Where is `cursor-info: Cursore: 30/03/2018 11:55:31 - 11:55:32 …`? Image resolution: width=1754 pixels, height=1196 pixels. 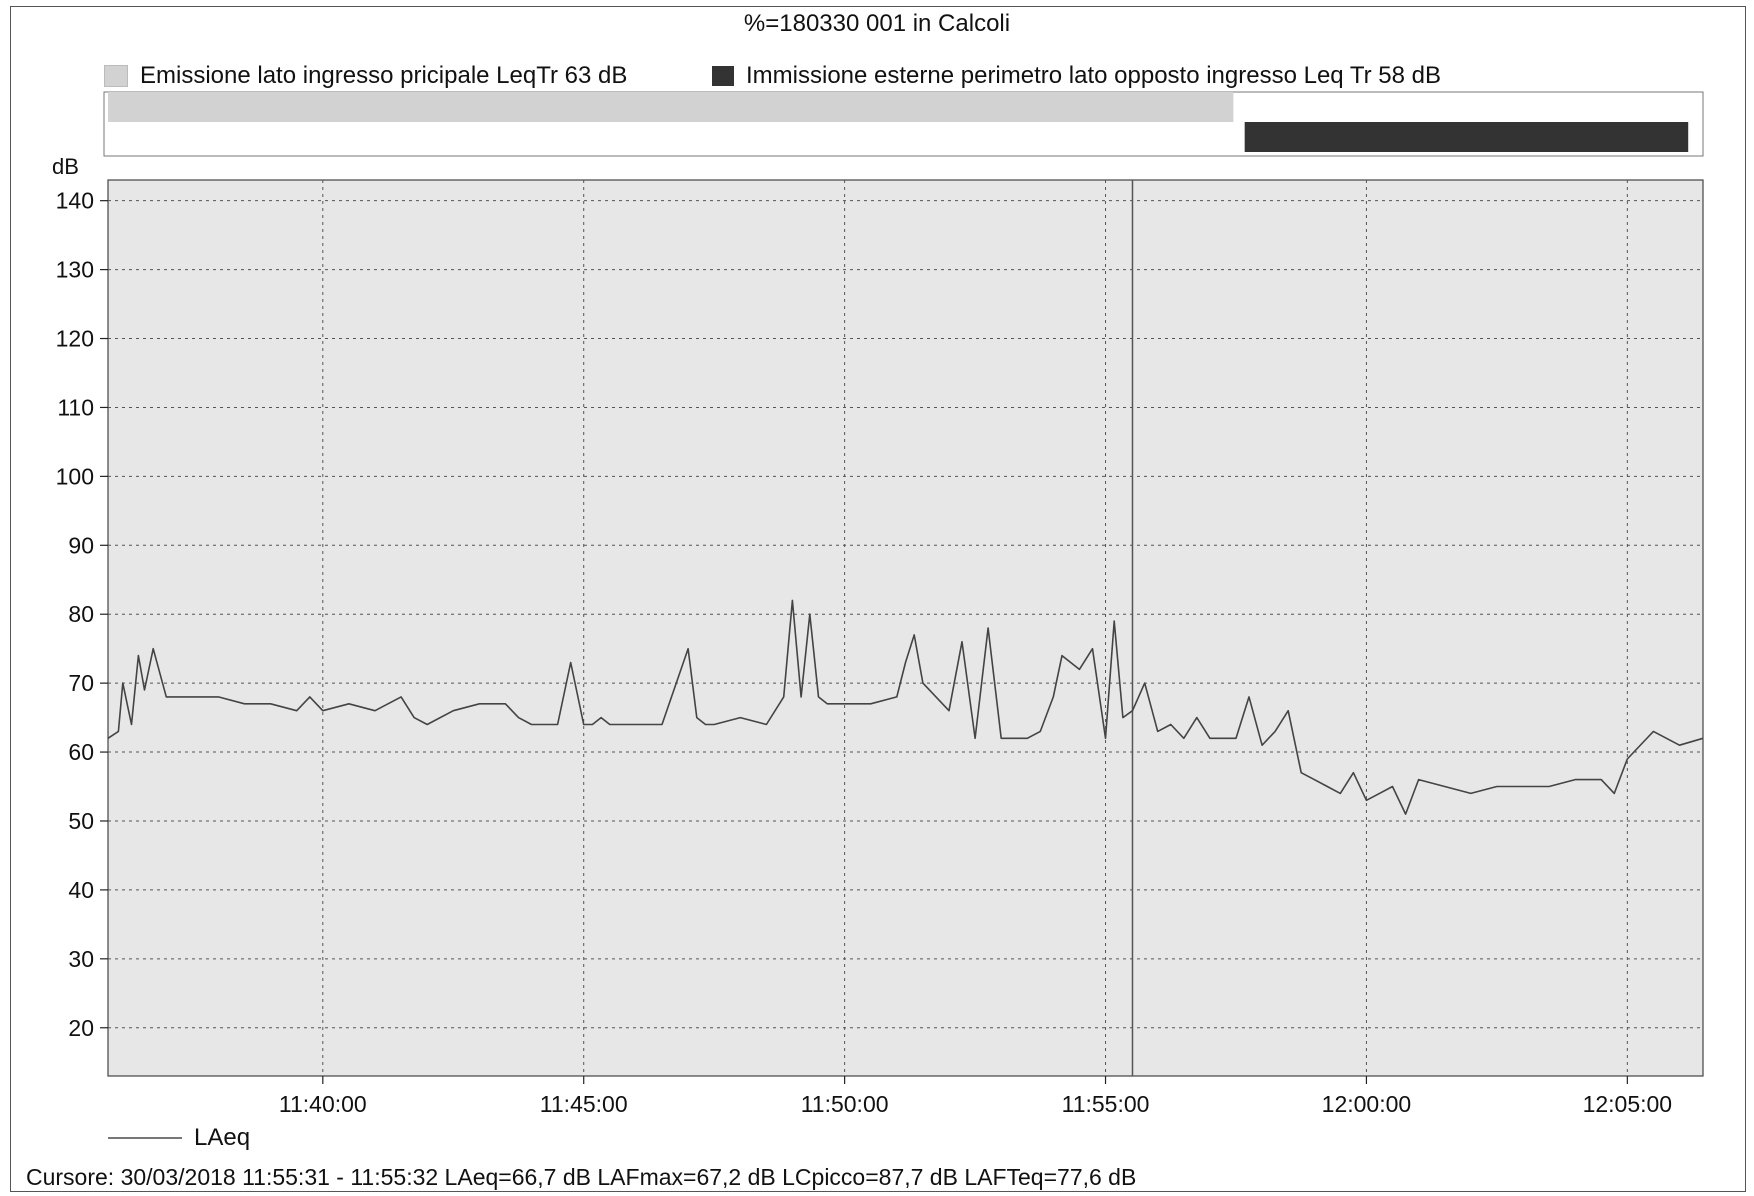 cursor-info: Cursore: 30/03/2018 11:55:31 - 11:55:32 … is located at coordinates (581, 1177).